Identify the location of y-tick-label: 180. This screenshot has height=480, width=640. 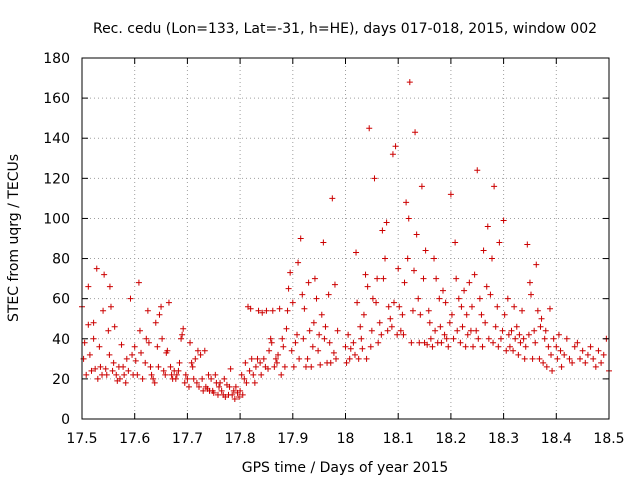
(56, 59).